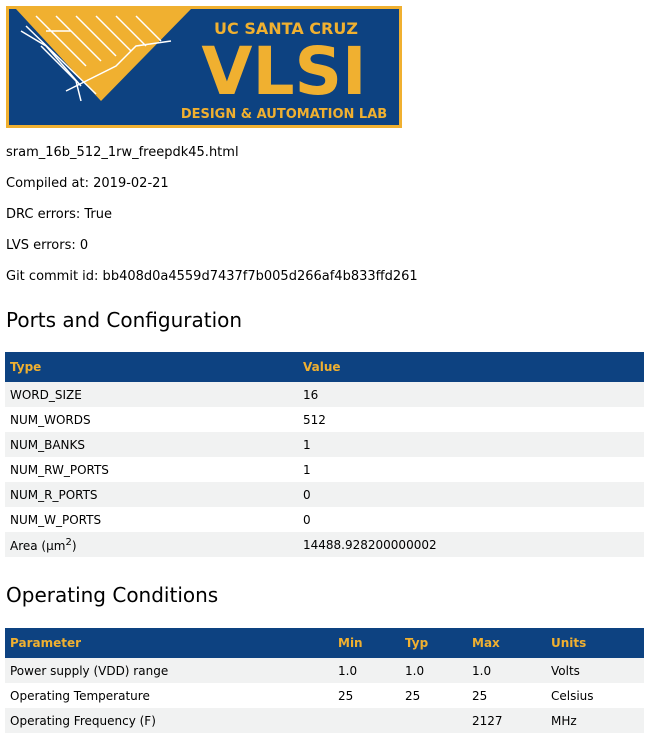  I want to click on col-max: Max, so click(506, 643).